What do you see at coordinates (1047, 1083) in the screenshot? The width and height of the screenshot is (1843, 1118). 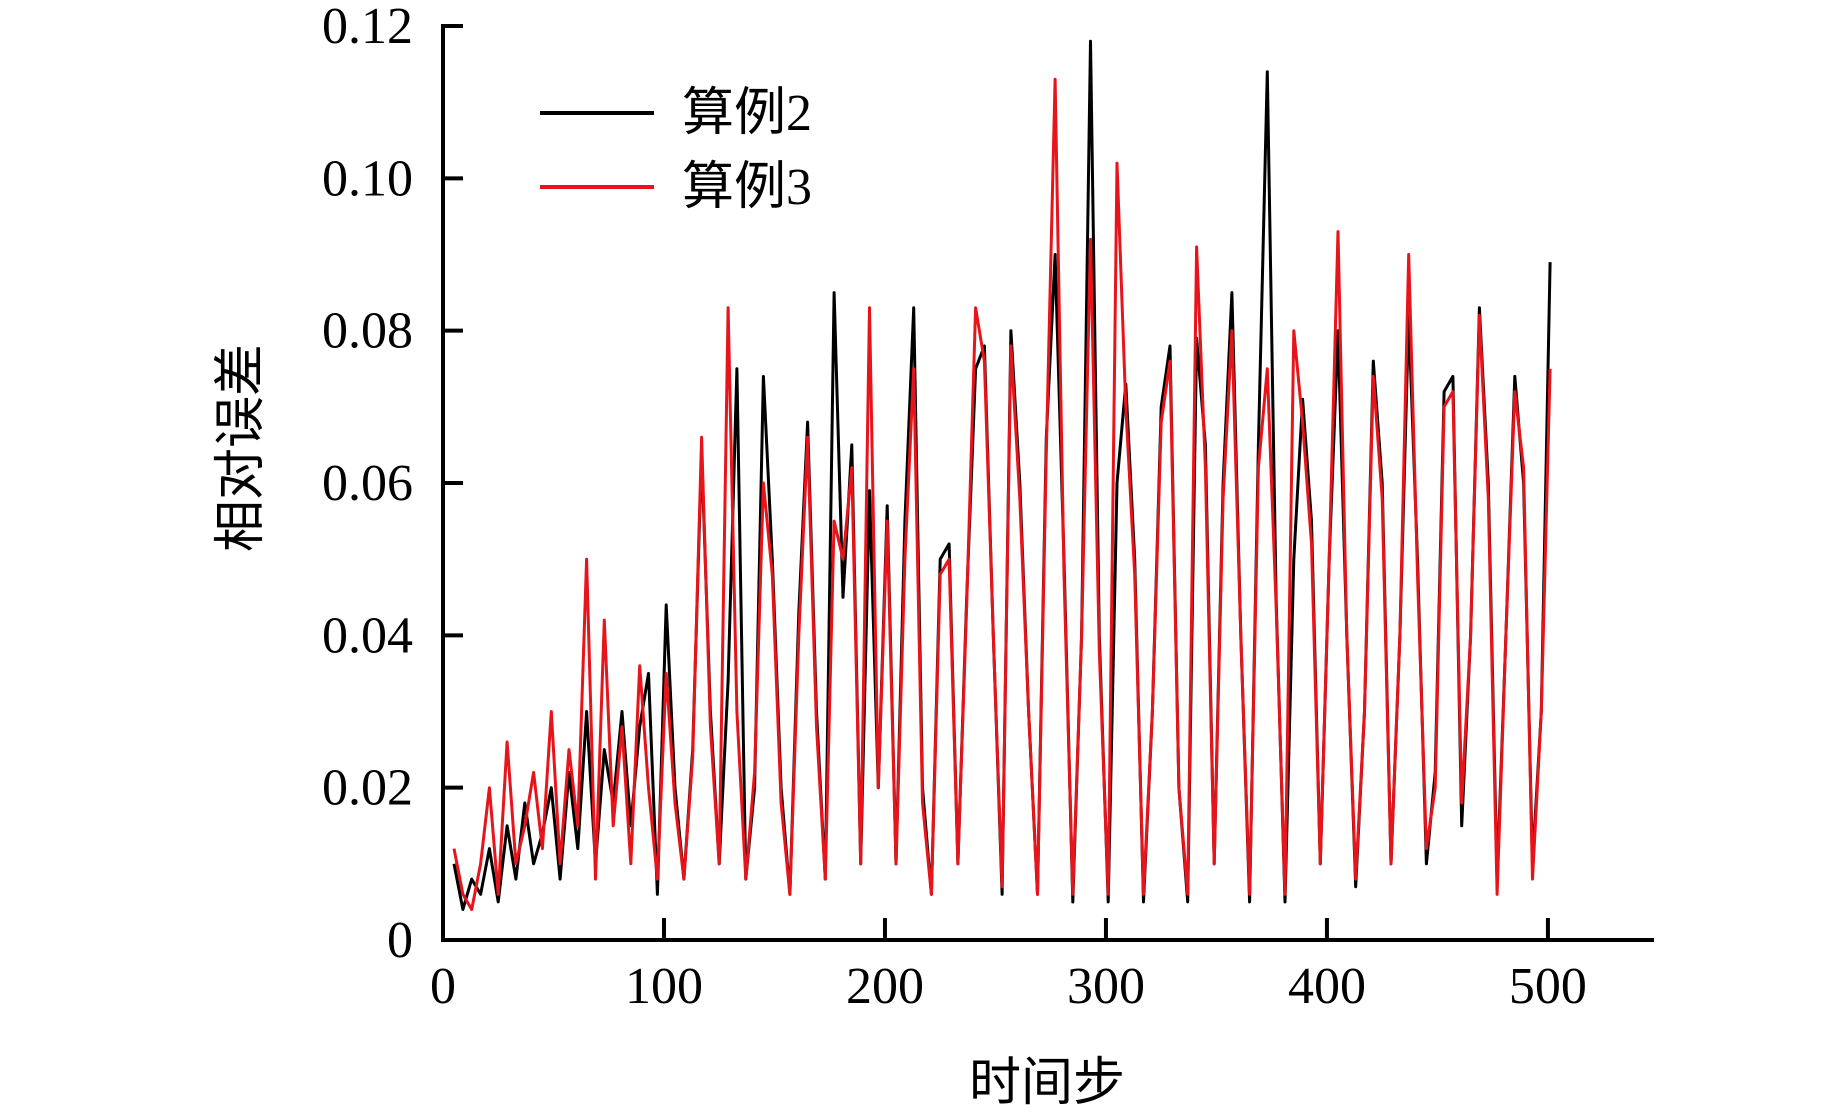 I see `x-axis-label: 时间步` at bounding box center [1047, 1083].